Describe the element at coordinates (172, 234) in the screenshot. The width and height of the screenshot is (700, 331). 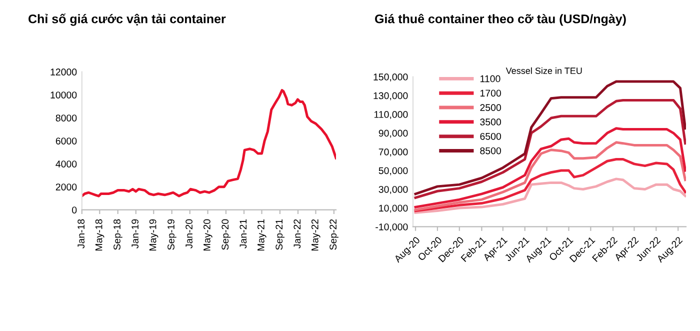
I see `x-tick-label: Sep-19` at that location.